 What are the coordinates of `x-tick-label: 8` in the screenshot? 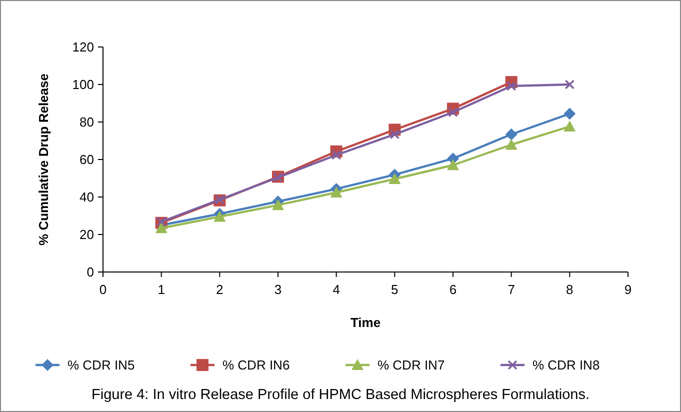 It's located at (570, 289).